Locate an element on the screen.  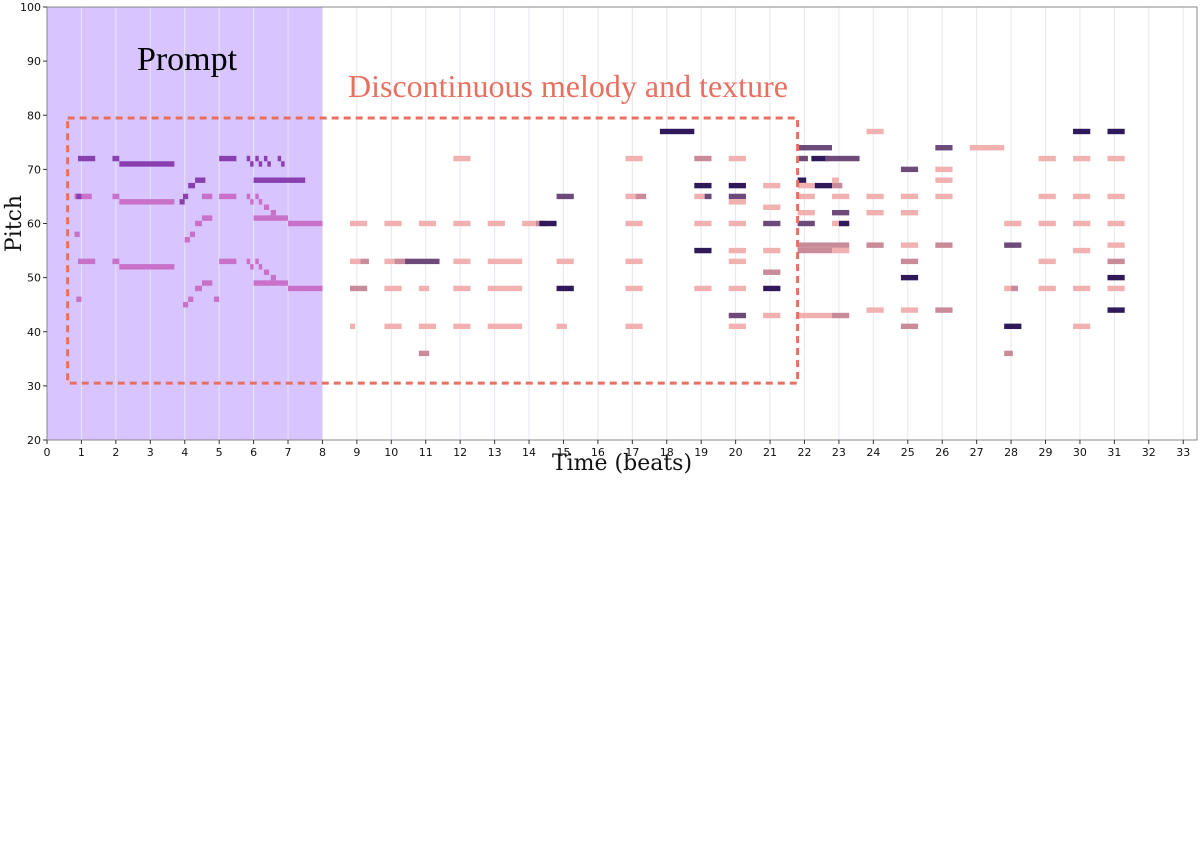
x-tick-label: 19 is located at coordinates (701, 452).